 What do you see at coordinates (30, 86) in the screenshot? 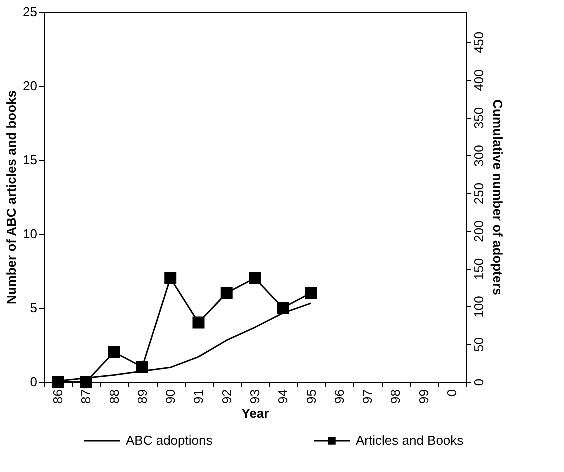
I see `y-tick-label: 20` at bounding box center [30, 86].